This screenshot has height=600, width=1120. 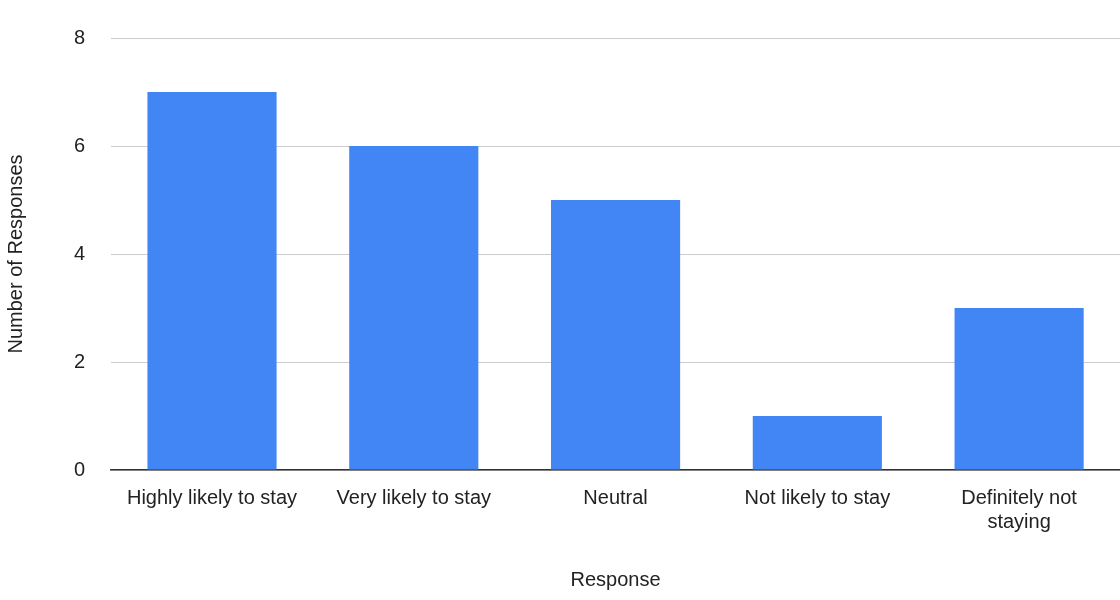 I want to click on y-axis-title: Number of Responses, so click(x=14, y=254).